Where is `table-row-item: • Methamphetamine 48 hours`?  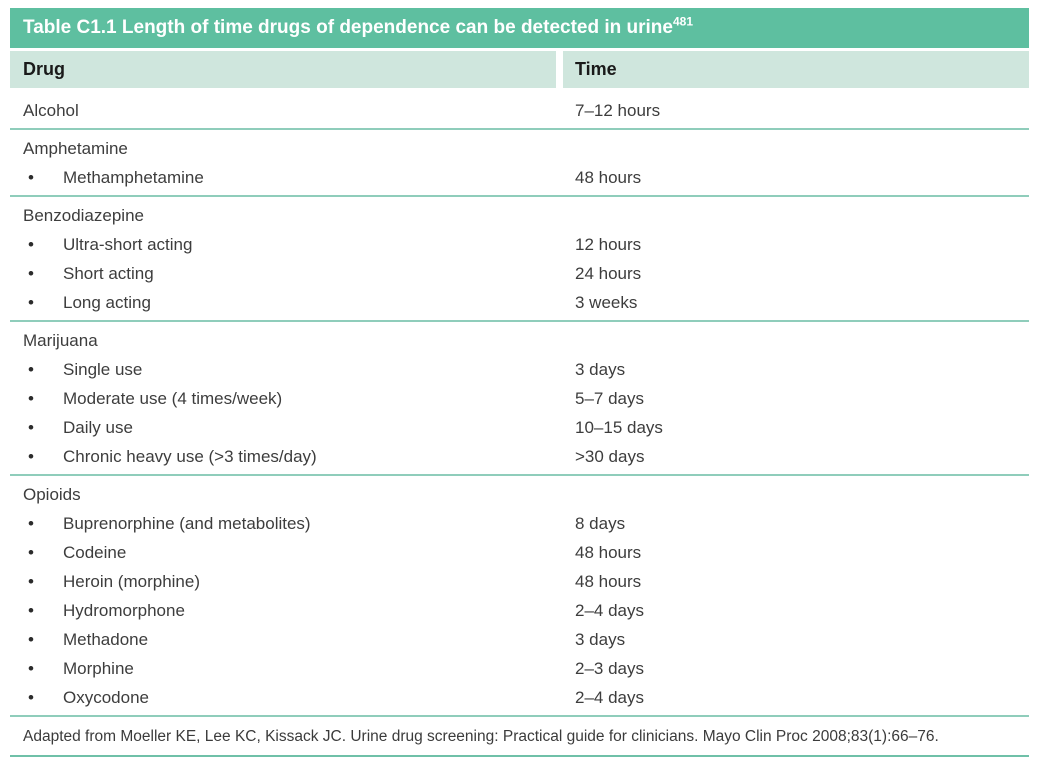
table-row-item: • Methamphetamine 48 hours is located at coordinates (519, 177).